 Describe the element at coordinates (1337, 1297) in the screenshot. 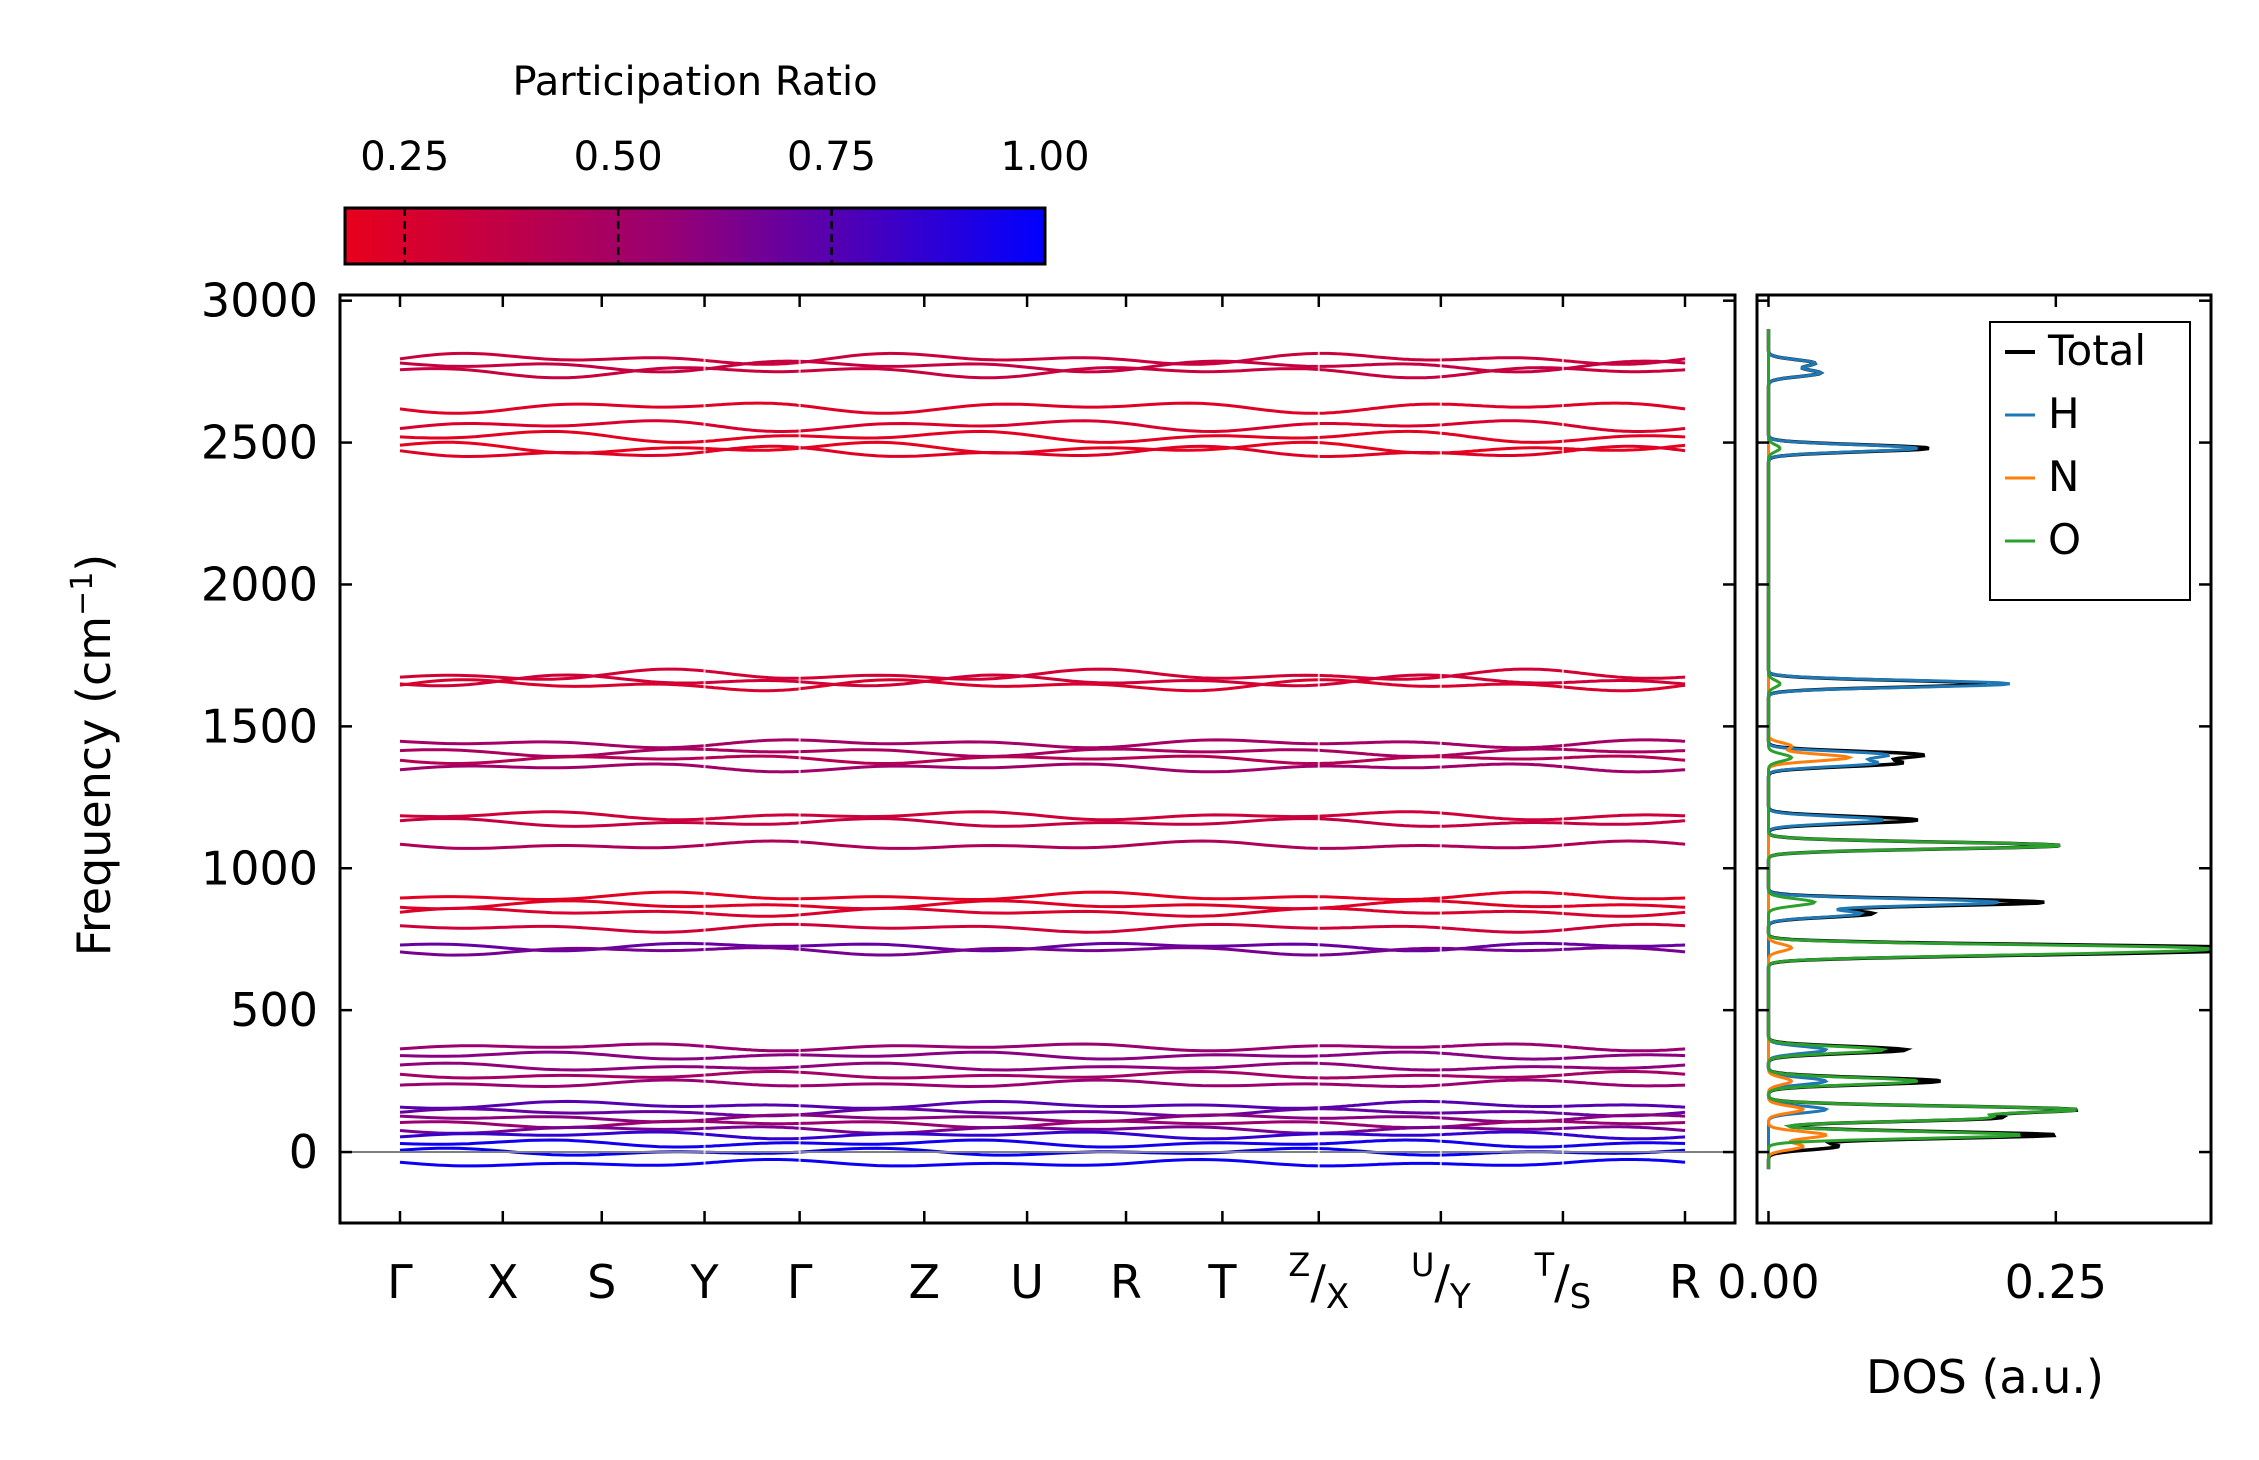

I see `x-tick-label-sub: X` at that location.